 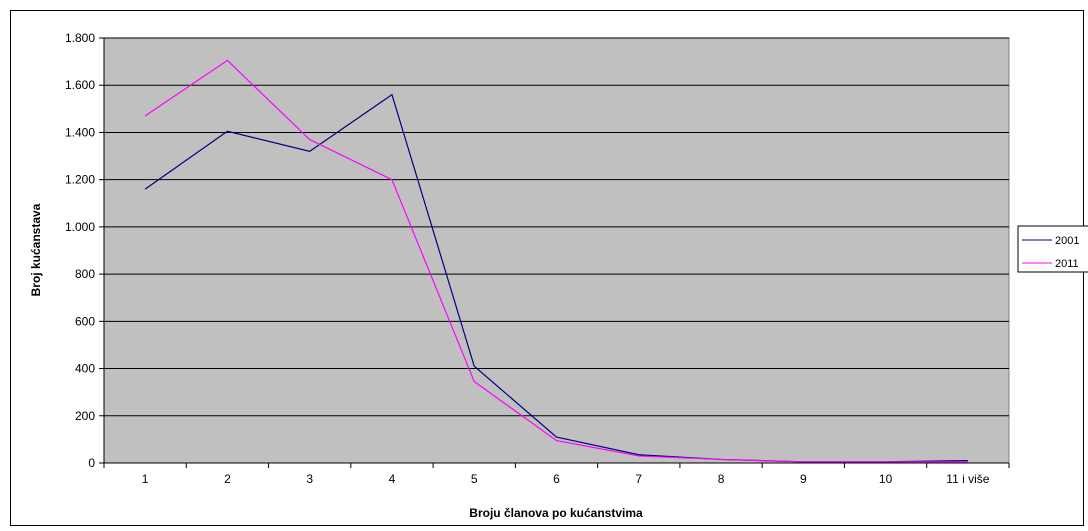 I want to click on x-tick-label: 4, so click(x=392, y=479).